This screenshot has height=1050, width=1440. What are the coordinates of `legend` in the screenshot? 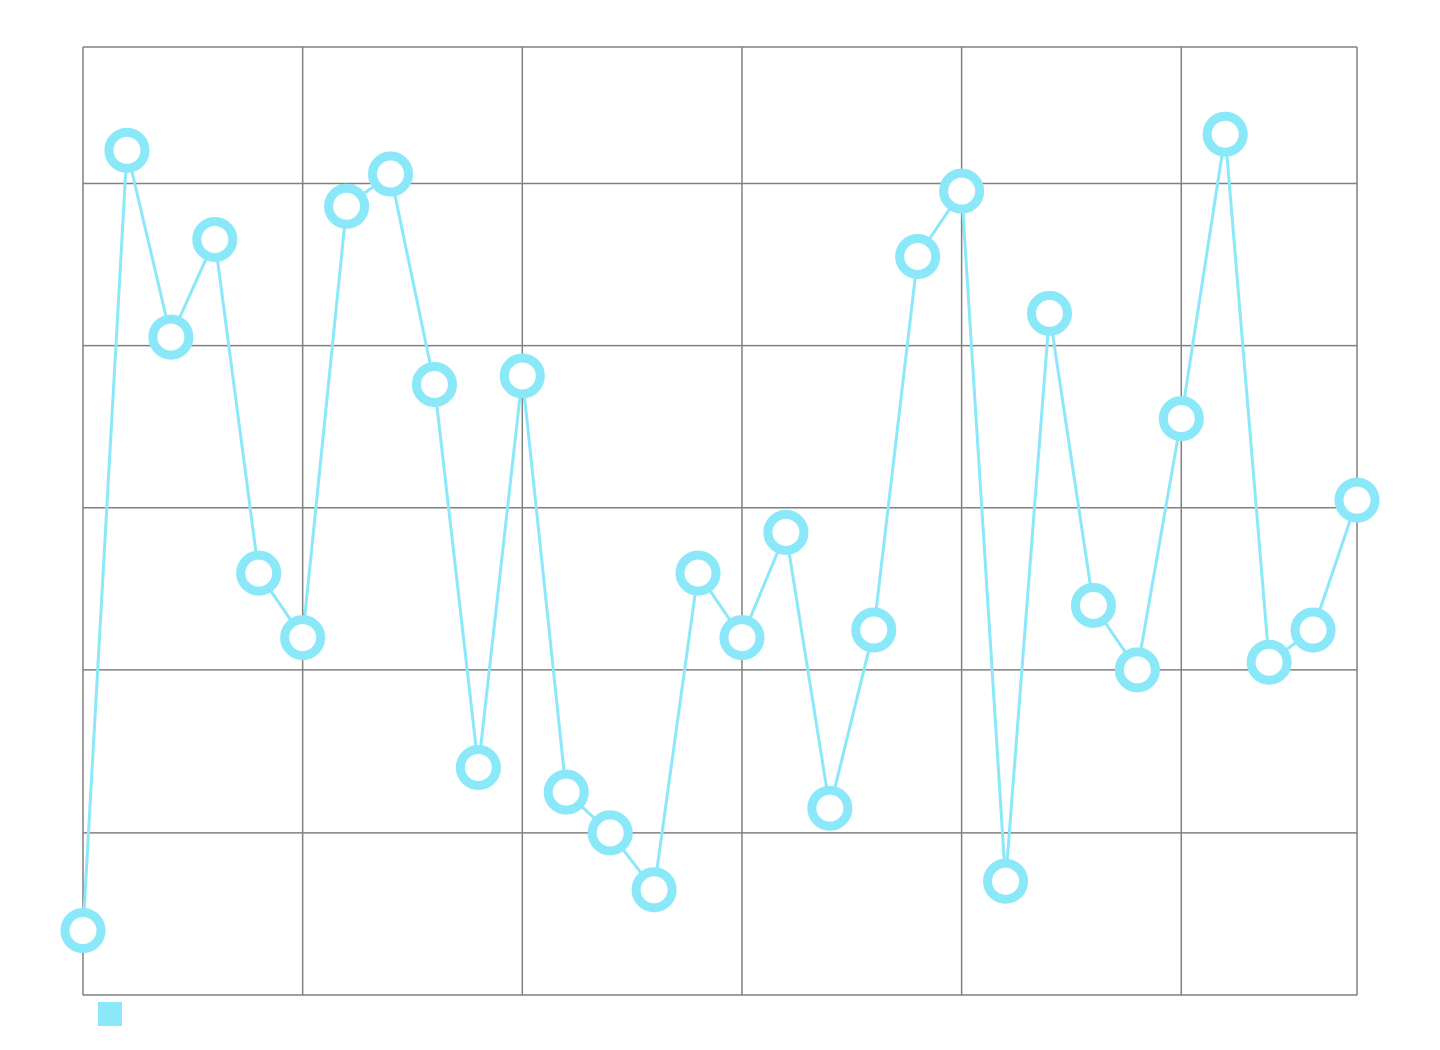 It's located at (110, 1014).